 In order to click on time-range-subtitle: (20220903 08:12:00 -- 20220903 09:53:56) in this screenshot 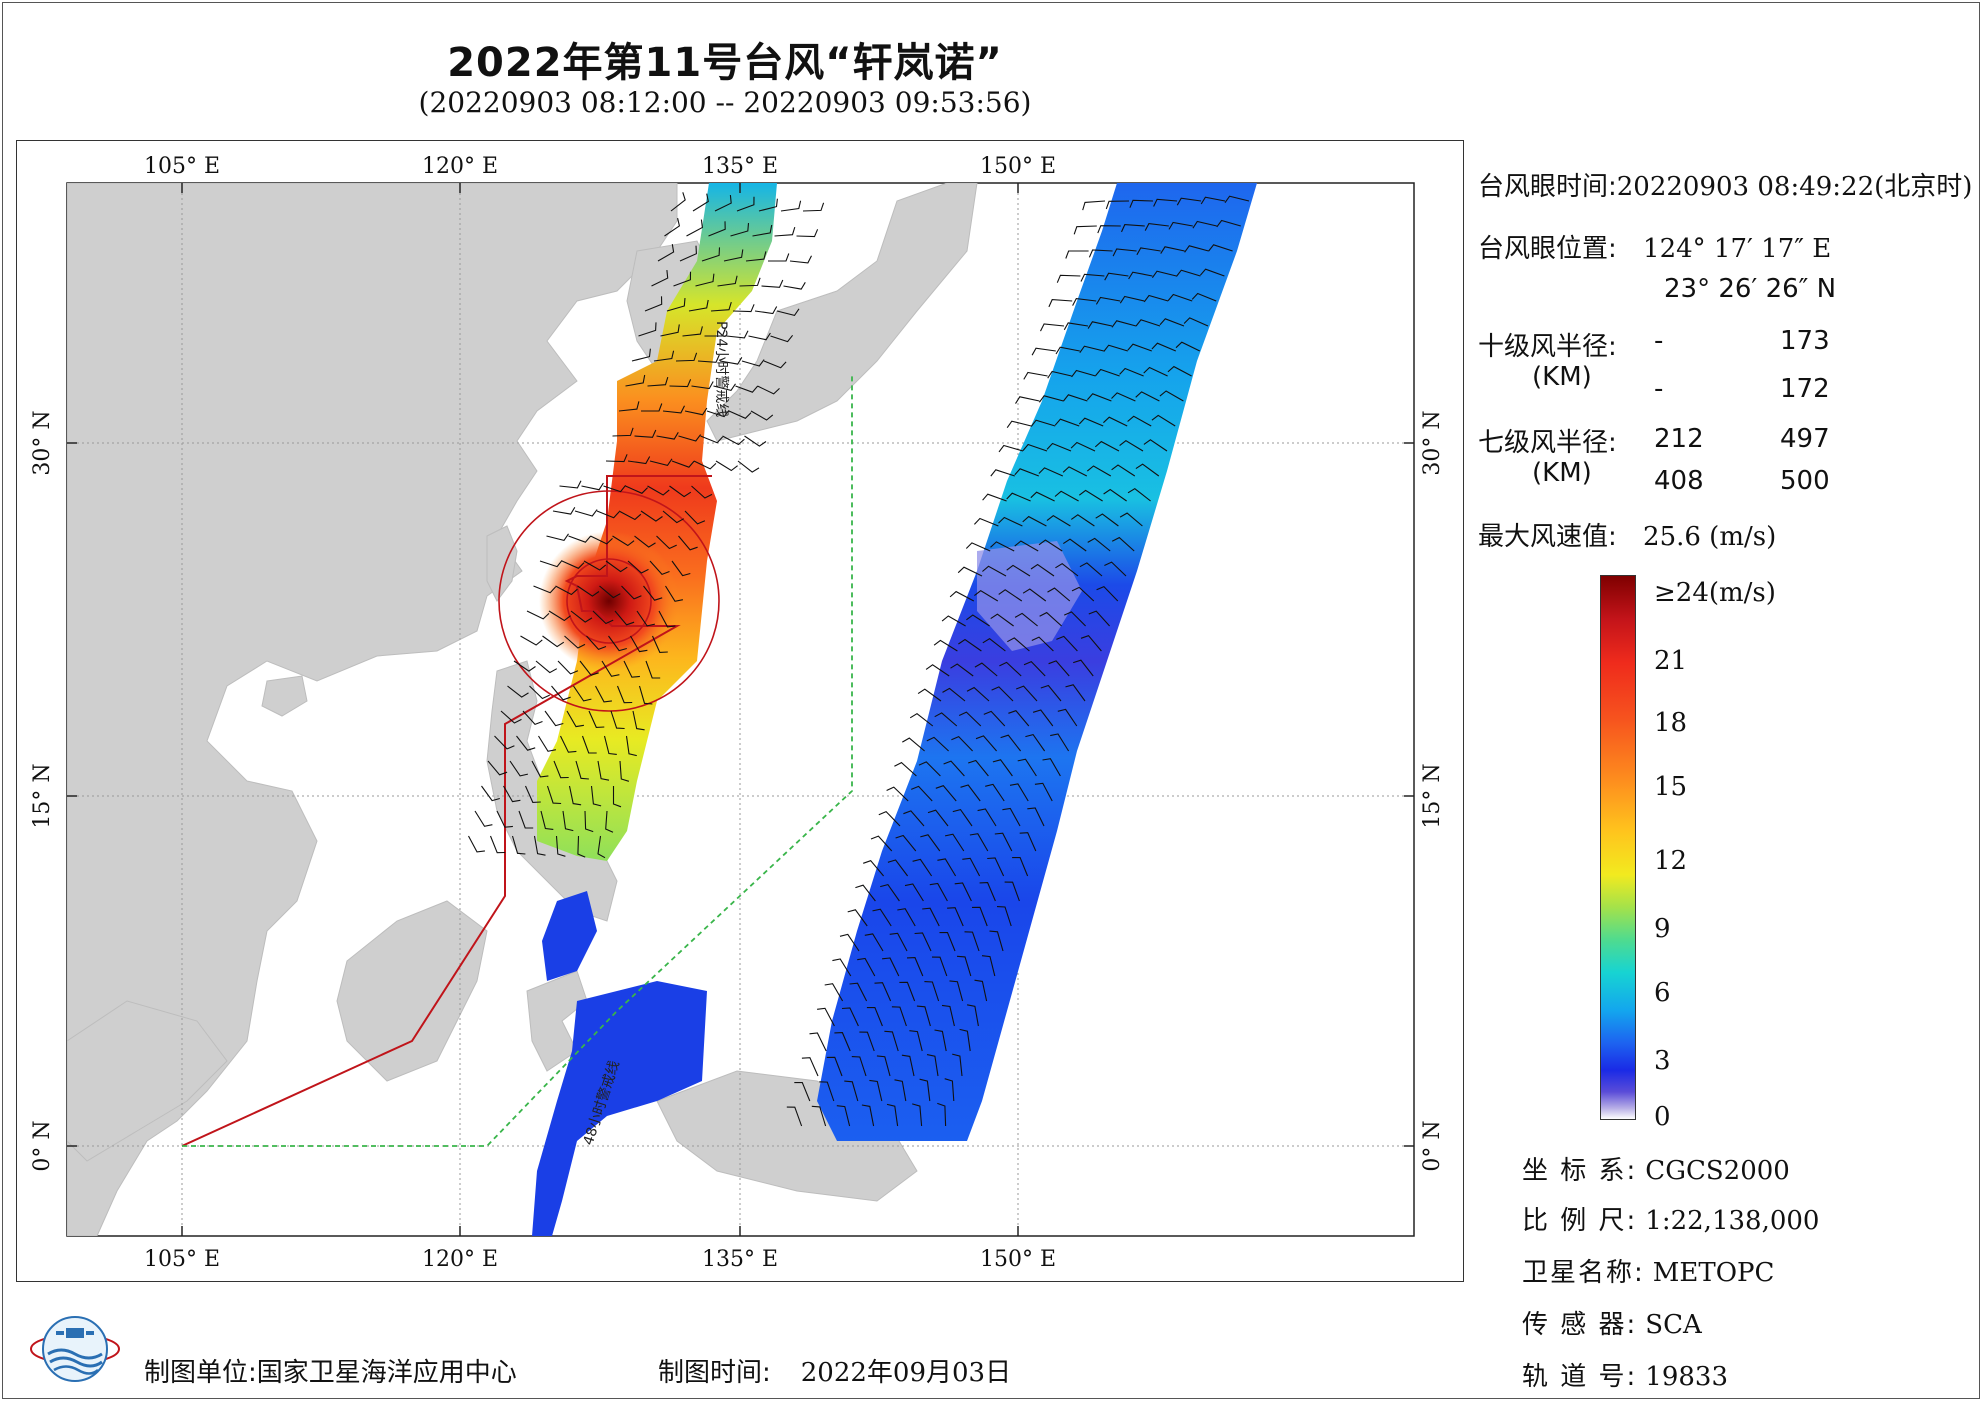, I will do `click(725, 102)`.